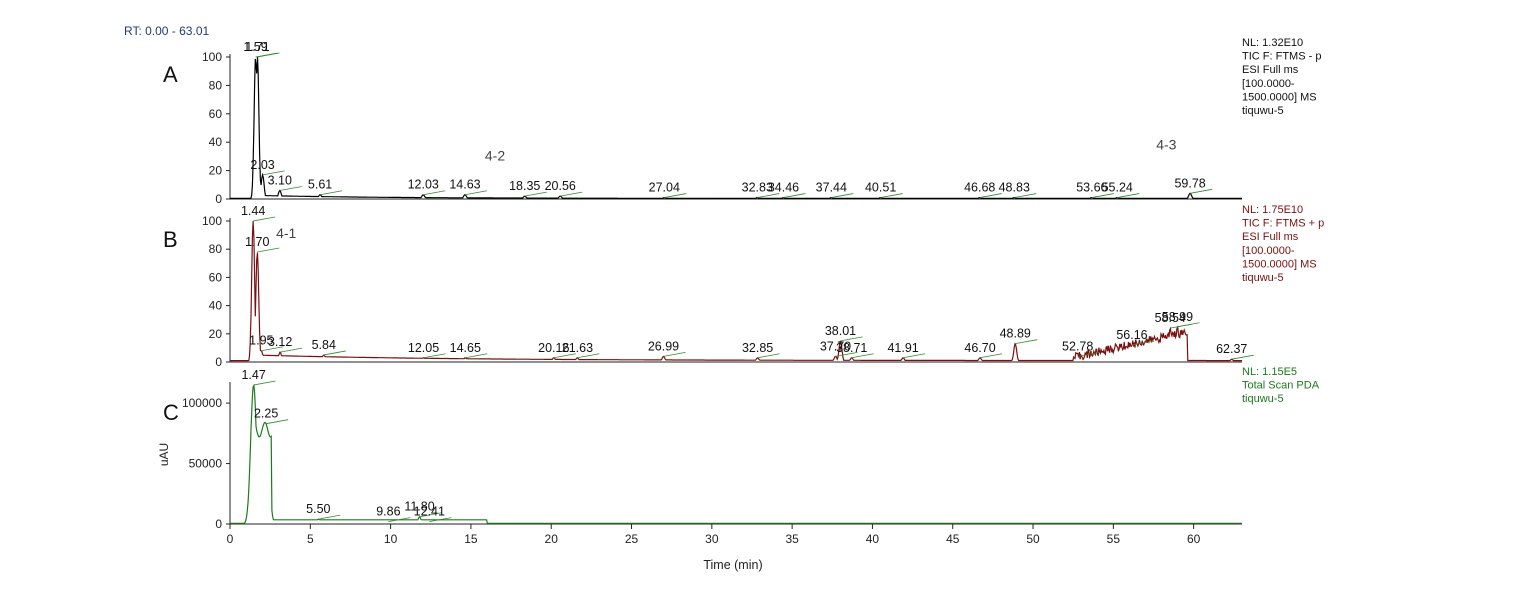 The image size is (1540, 589). What do you see at coordinates (792, 539) in the screenshot?
I see `x-tick-label: 35` at bounding box center [792, 539].